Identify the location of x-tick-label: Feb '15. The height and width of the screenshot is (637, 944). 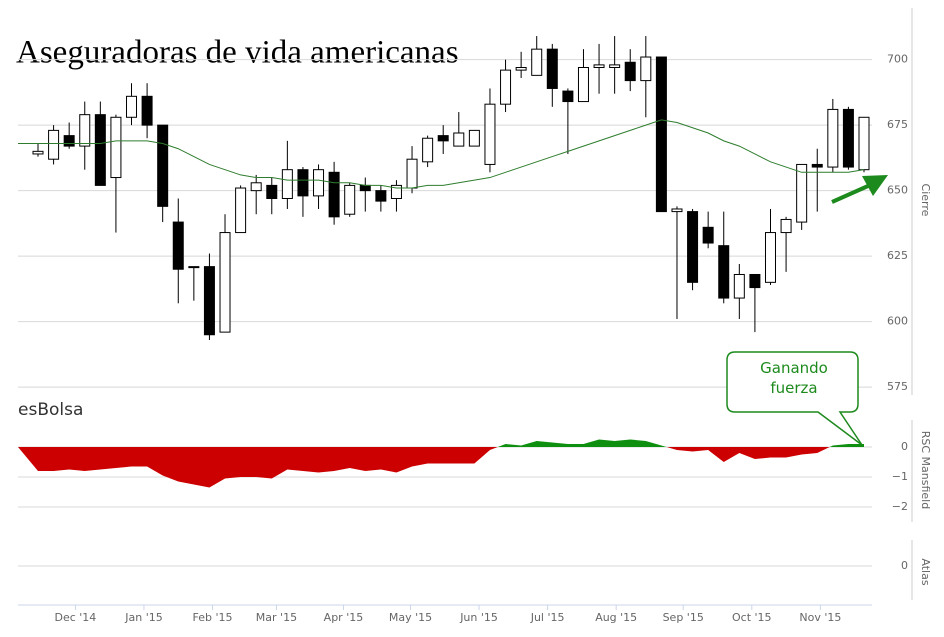
(213, 617).